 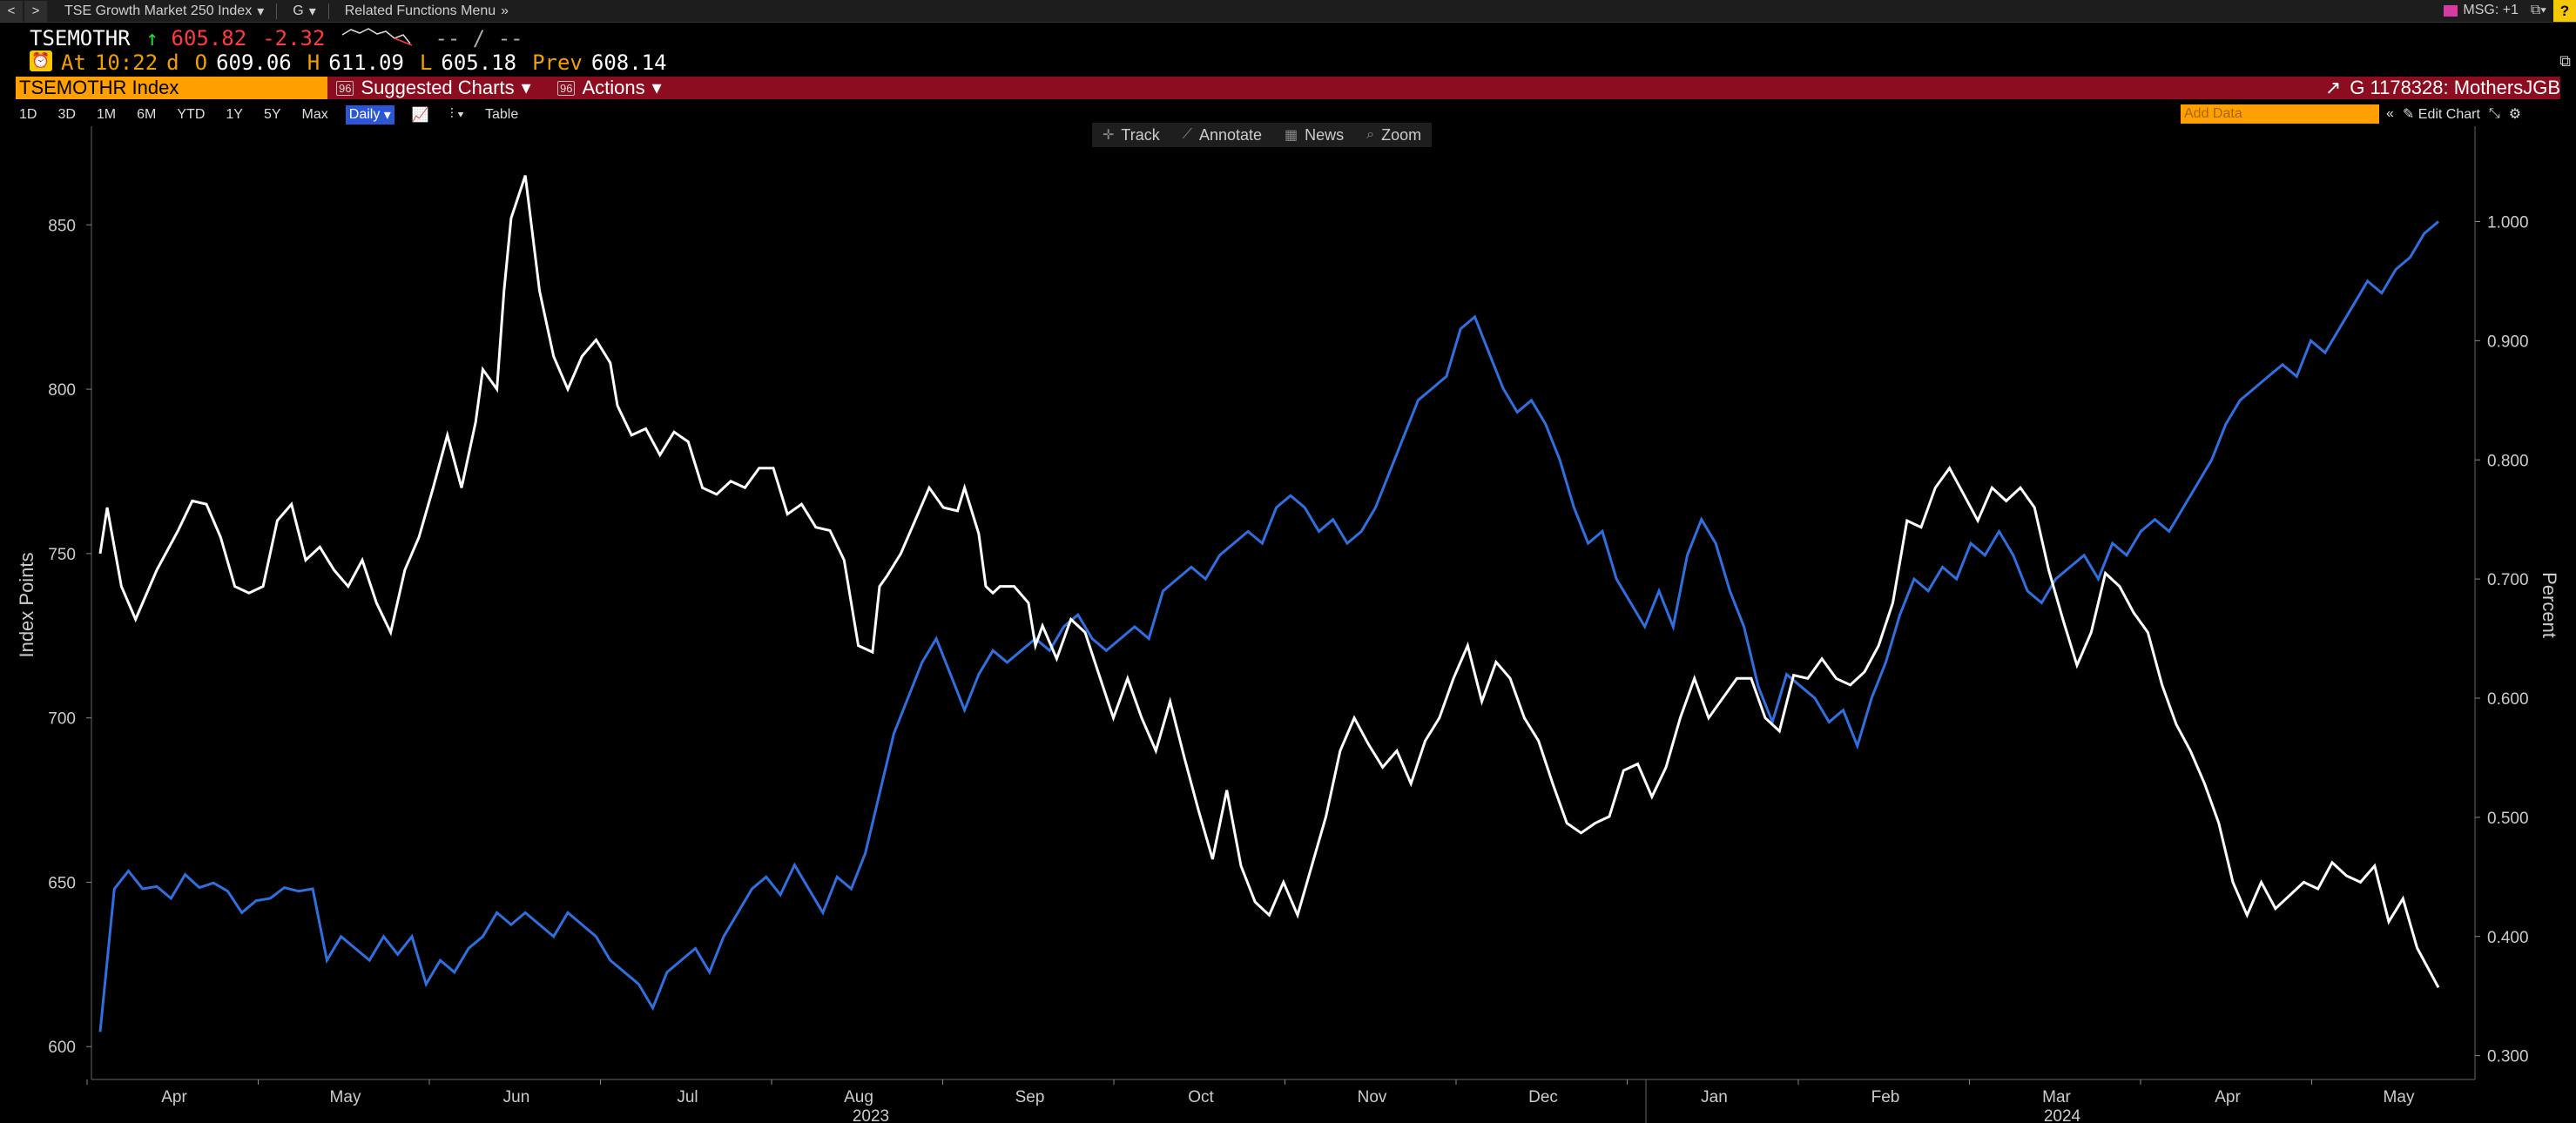 I want to click on high-price: 611.09, so click(x=366, y=63).